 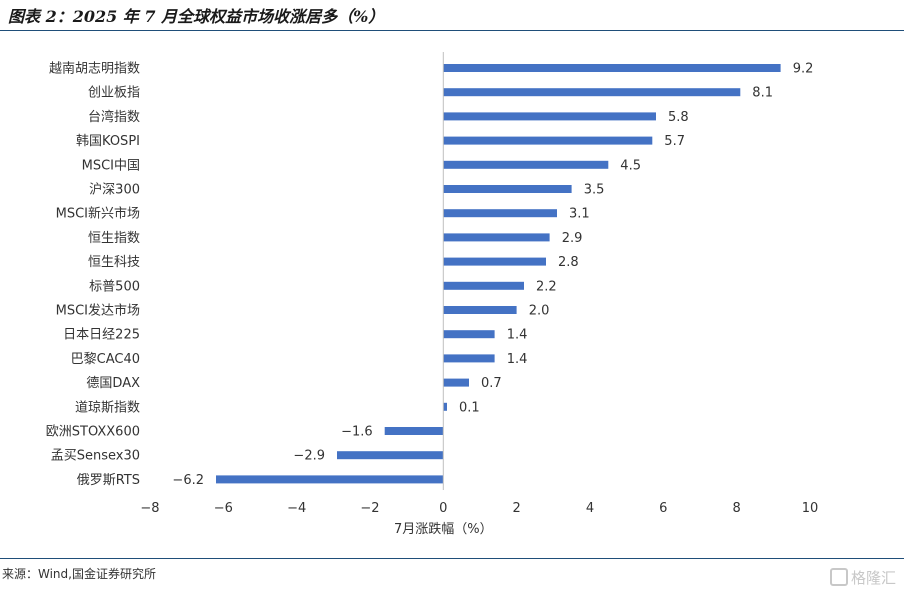 What do you see at coordinates (663, 508) in the screenshot?
I see `x-tick-7: 6` at bounding box center [663, 508].